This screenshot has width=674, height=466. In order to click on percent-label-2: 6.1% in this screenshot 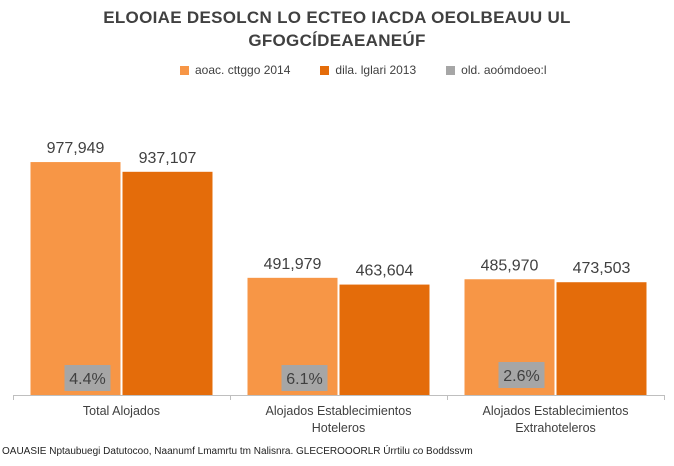, I will do `click(304, 379)`.